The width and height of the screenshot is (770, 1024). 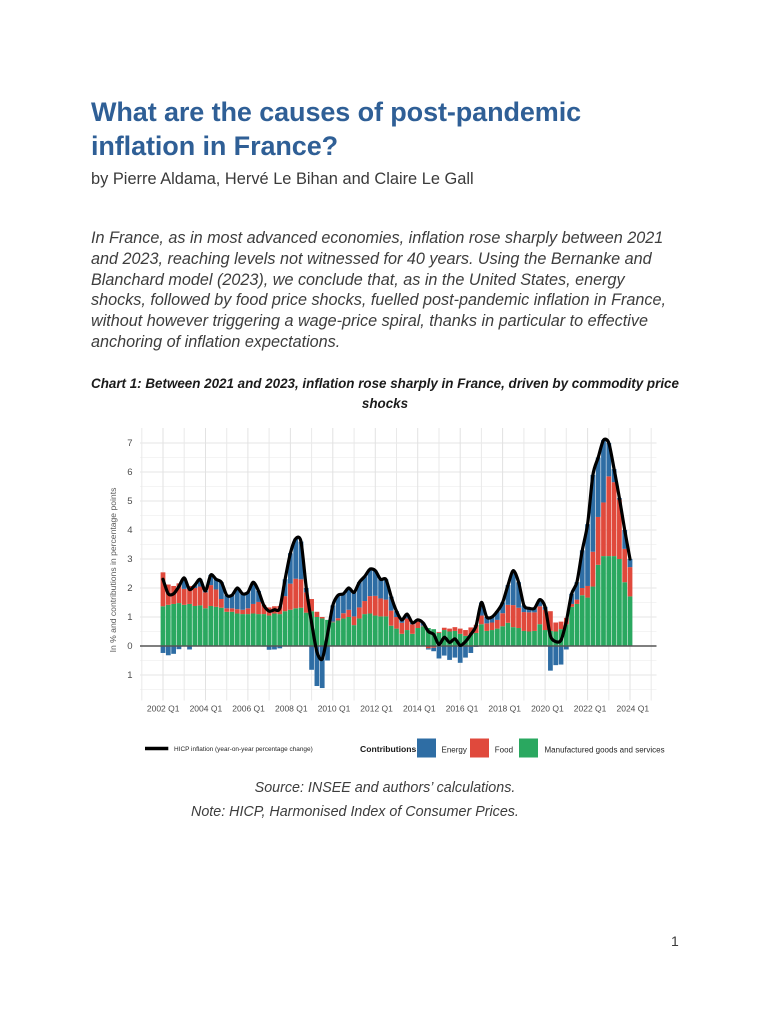 I want to click on svg-text: 2006 Q1, so click(x=248, y=709).